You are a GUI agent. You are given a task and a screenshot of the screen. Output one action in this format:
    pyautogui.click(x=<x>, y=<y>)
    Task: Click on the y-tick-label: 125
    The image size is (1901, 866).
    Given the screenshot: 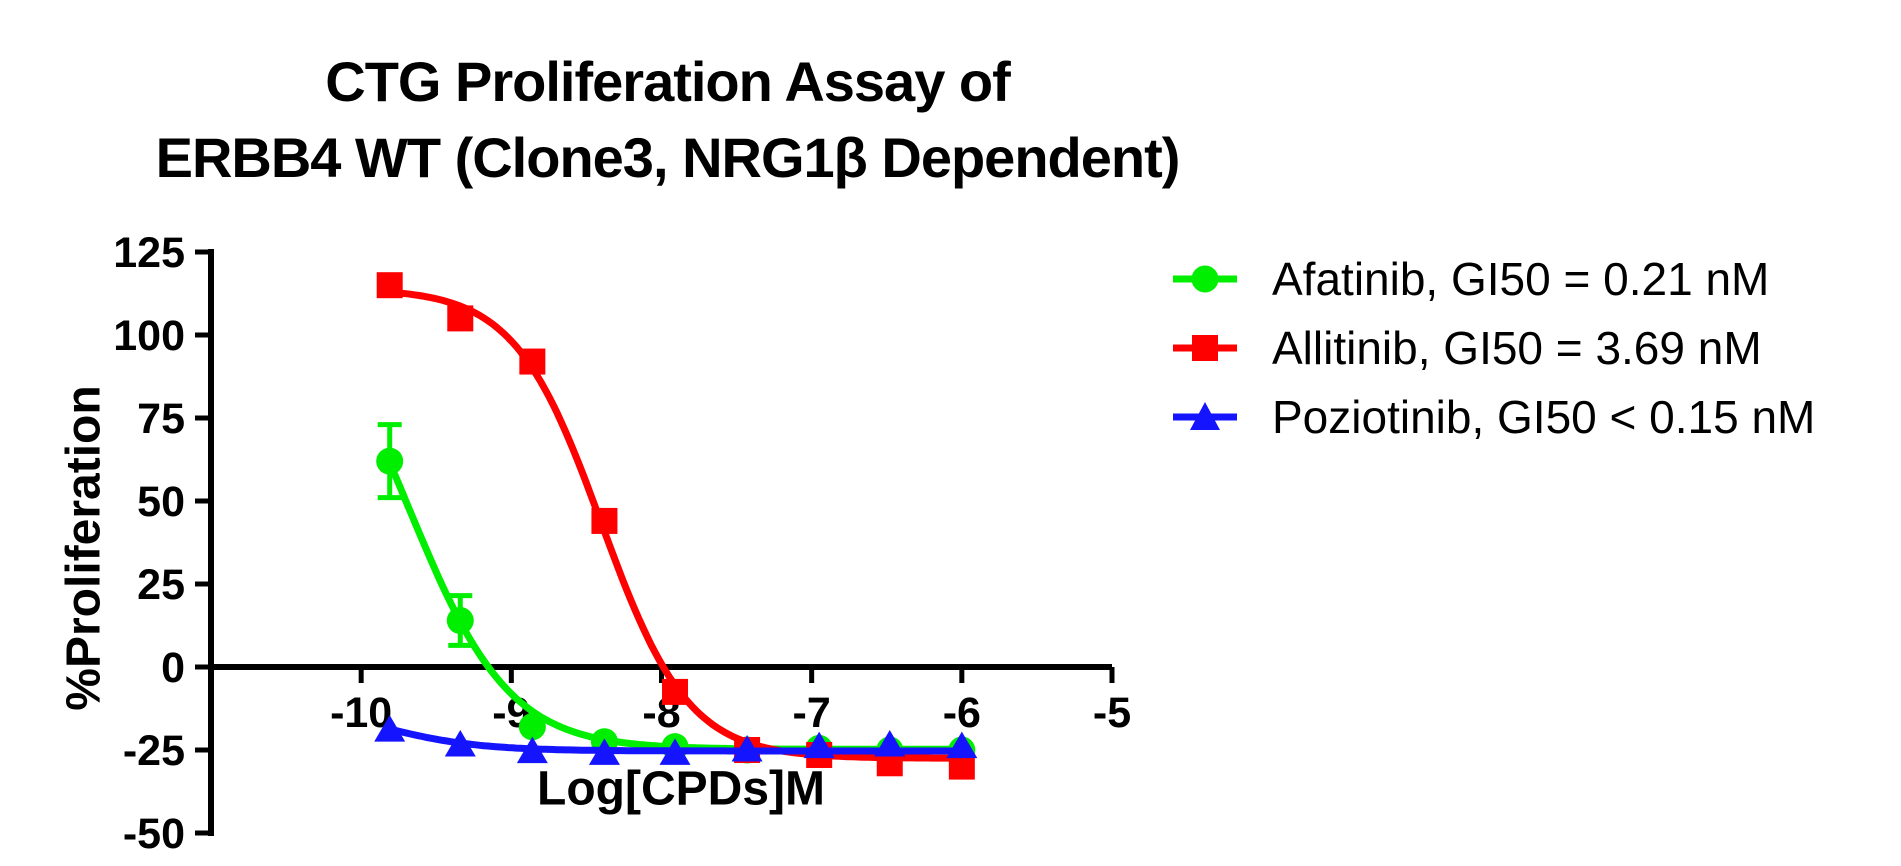 What is the action you would take?
    pyautogui.click(x=149, y=253)
    